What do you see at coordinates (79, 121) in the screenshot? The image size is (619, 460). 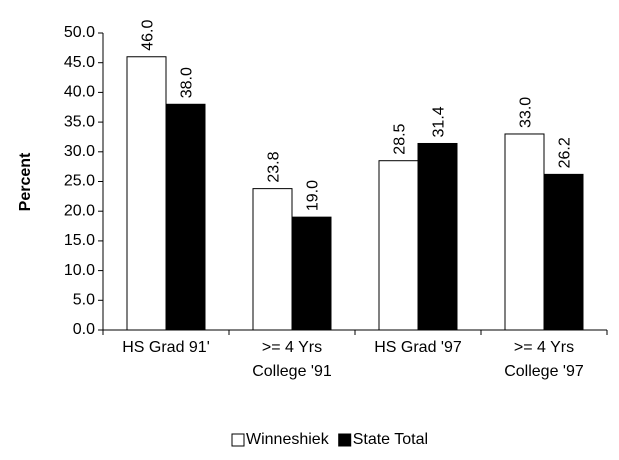 I see `y-tick-label: 35.0` at bounding box center [79, 121].